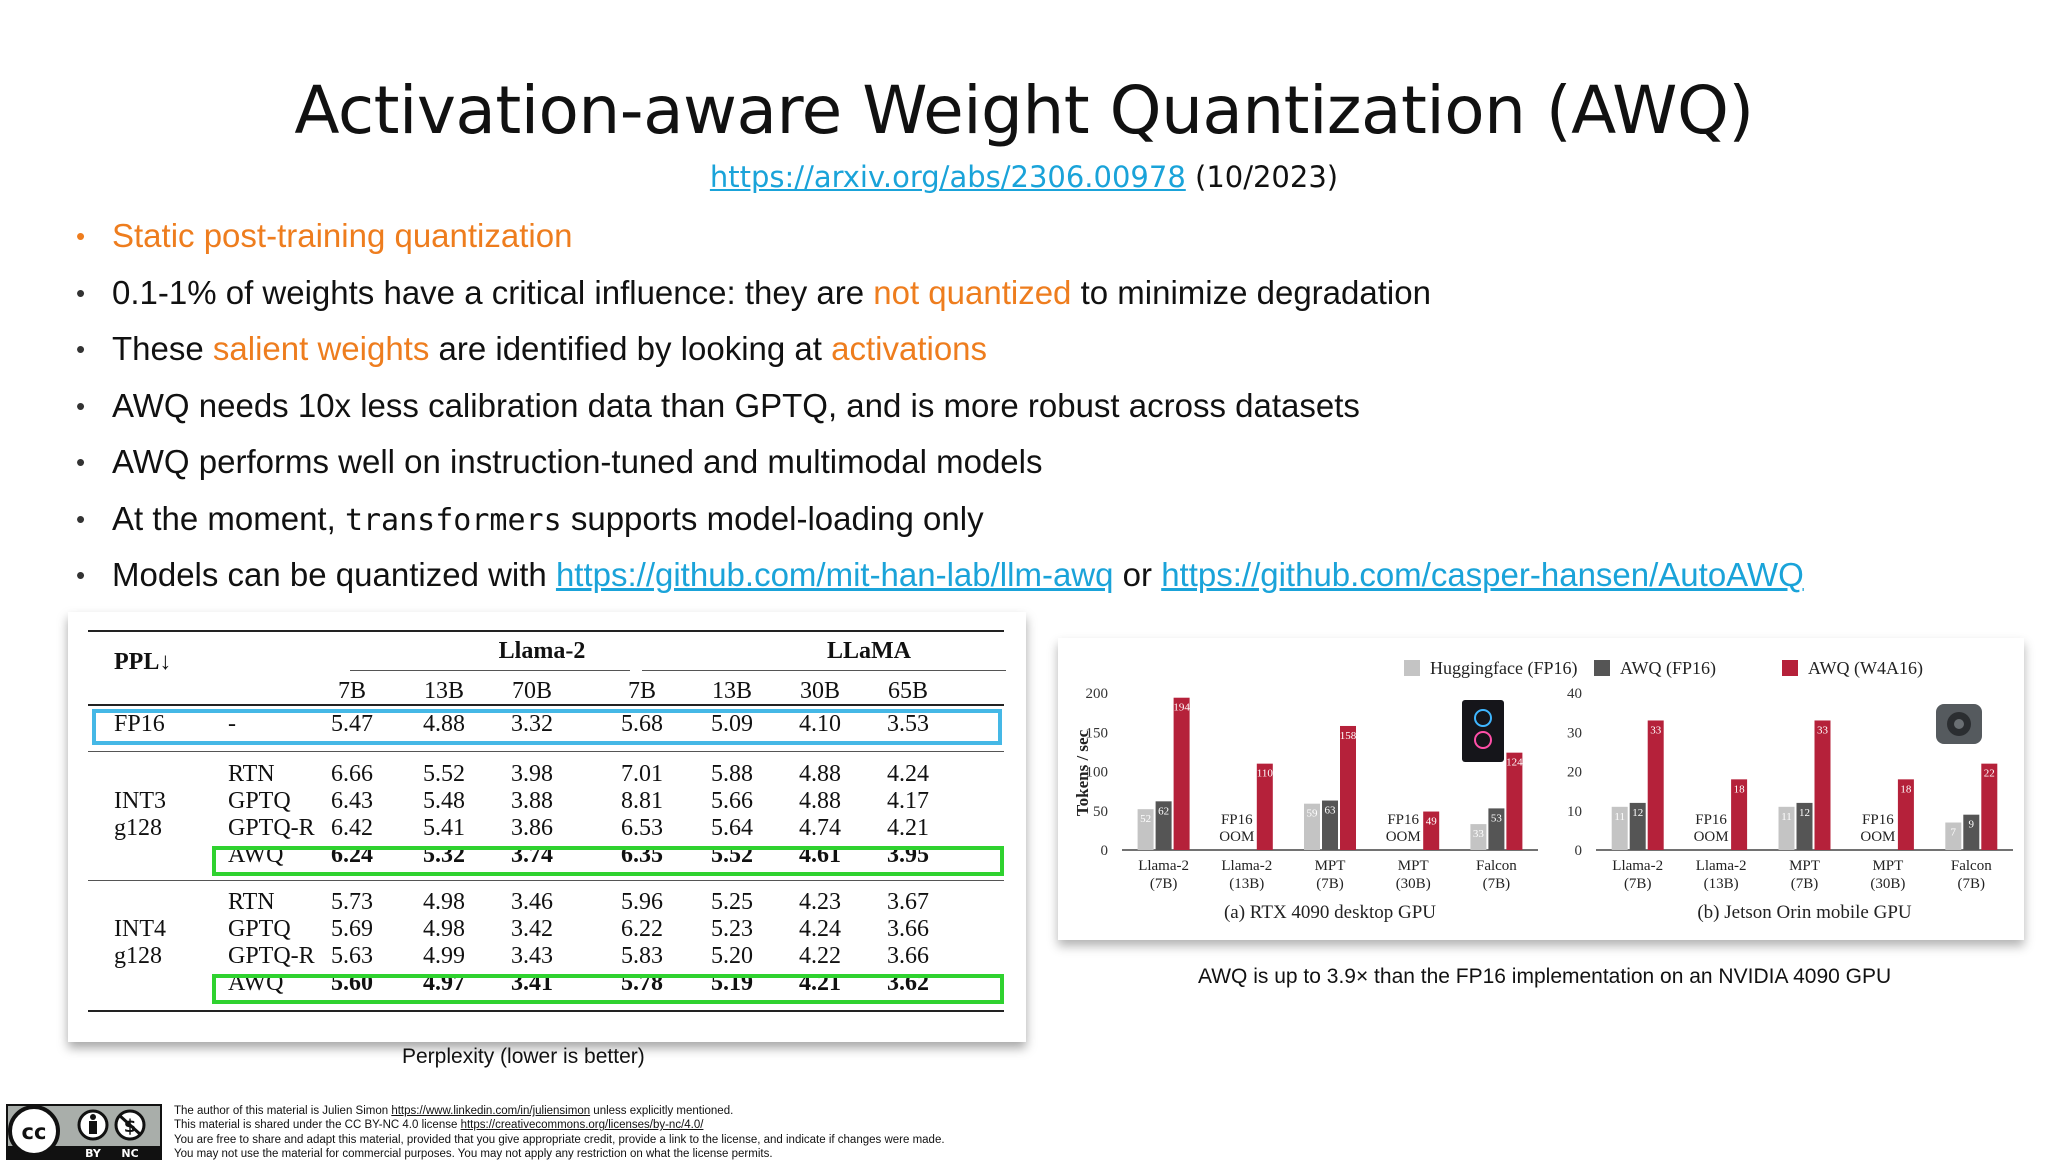 This screenshot has height=1161, width=2048. Describe the element at coordinates (342, 235) in the screenshot. I see `bullet-text: Static post-training quantization` at that location.